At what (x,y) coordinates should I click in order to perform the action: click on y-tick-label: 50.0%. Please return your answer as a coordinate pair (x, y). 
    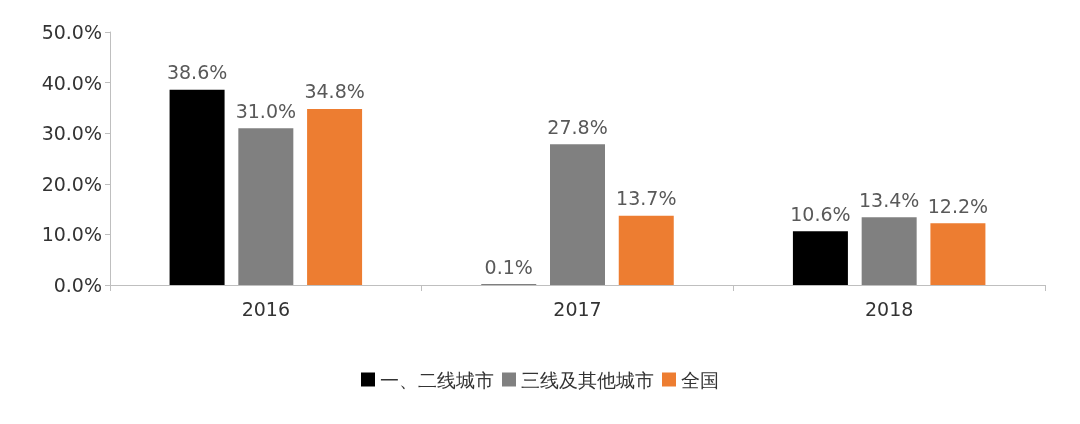
    Looking at the image, I should click on (71, 32).